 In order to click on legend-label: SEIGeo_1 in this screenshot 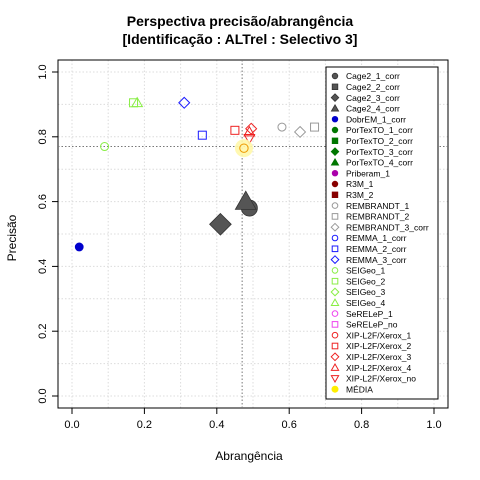, I will do `click(365, 271)`.